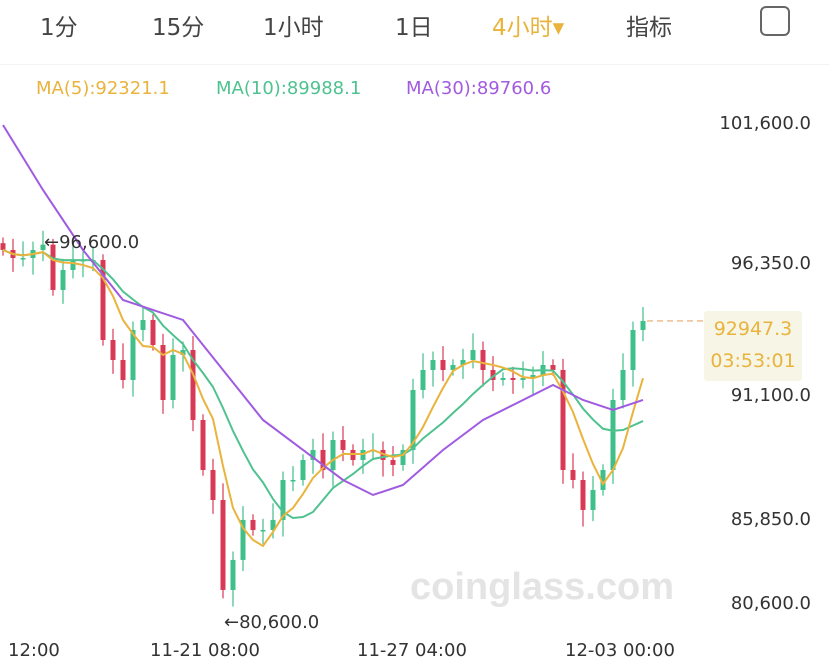 The width and height of the screenshot is (829, 661). I want to click on tab-1h: 1小时, so click(293, 28).